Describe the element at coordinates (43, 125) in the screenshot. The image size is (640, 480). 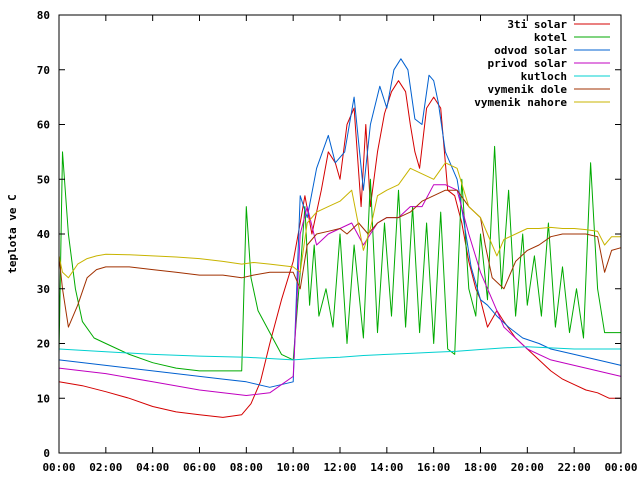
I see `y-tick-label: 60` at that location.